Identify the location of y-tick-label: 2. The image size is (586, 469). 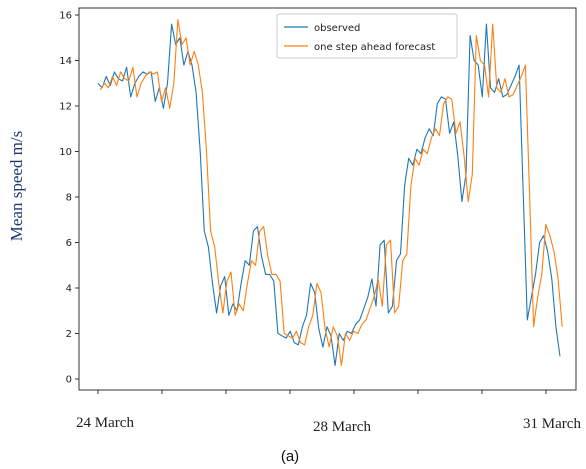
(69, 334).